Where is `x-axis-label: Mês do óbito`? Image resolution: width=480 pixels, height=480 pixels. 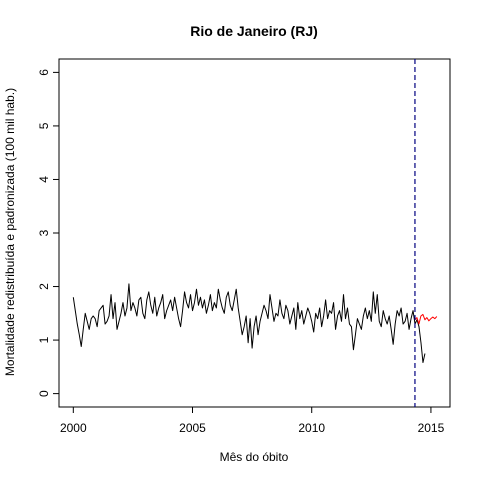 x-axis-label: Mês do óbito is located at coordinates (254, 457).